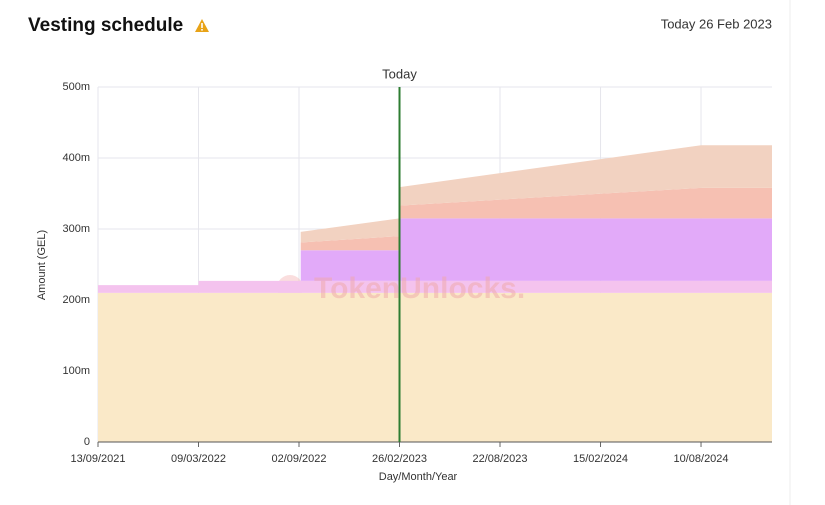 This screenshot has height=505, width=825. I want to click on x-tick-label: 15/02/2024, so click(600, 459).